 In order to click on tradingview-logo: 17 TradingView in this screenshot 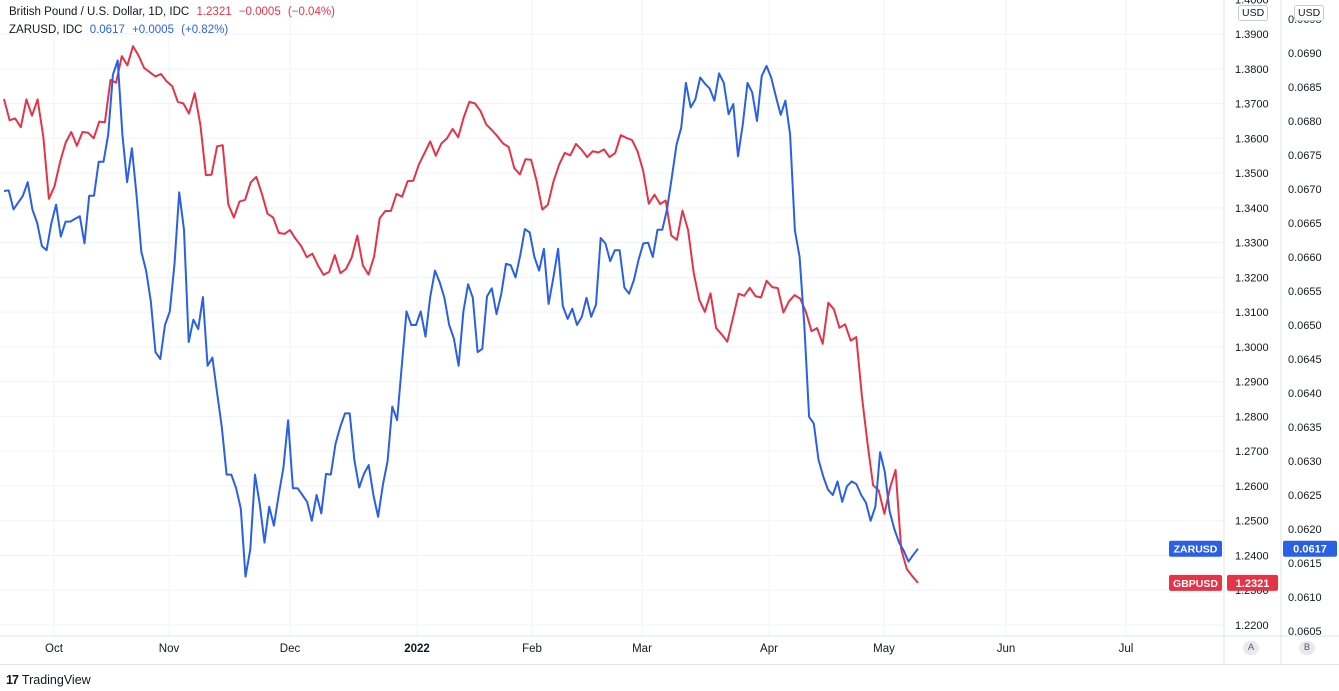, I will do `click(48, 680)`.